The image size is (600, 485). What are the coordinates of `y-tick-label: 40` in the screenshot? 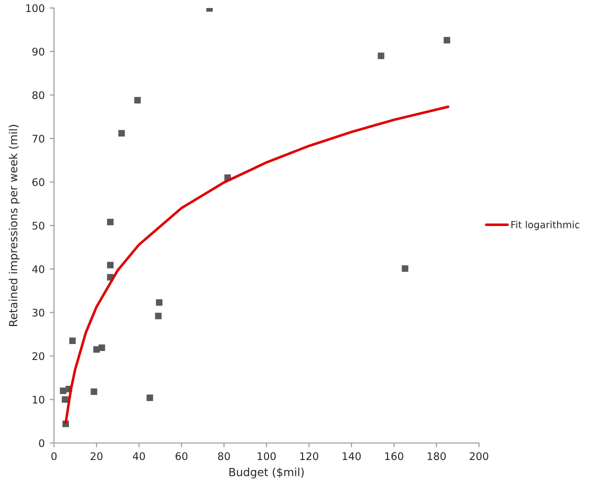 It's located at (38, 269).